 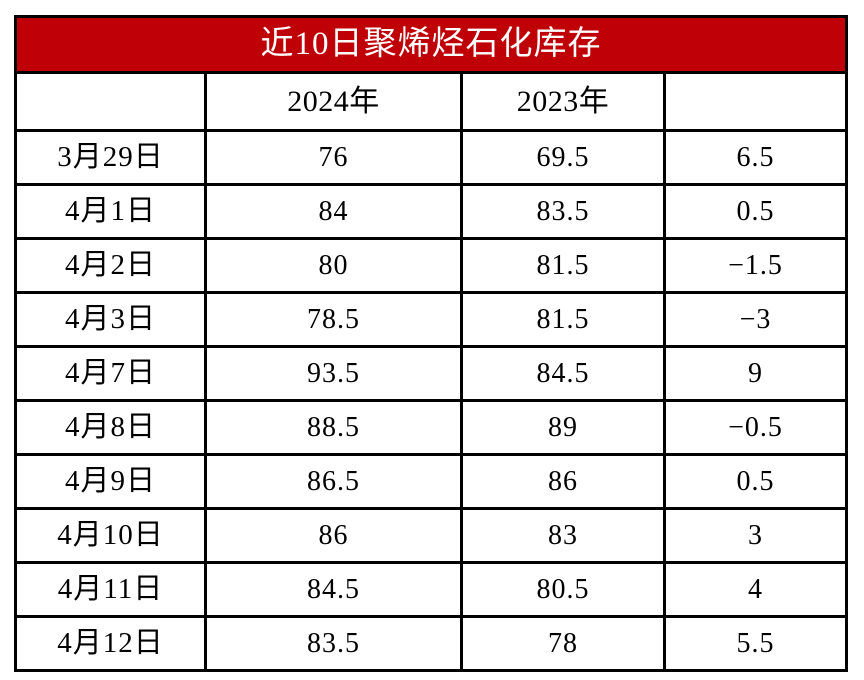 I want to click on table-header-row: 2024年 2023年, so click(x=431, y=101).